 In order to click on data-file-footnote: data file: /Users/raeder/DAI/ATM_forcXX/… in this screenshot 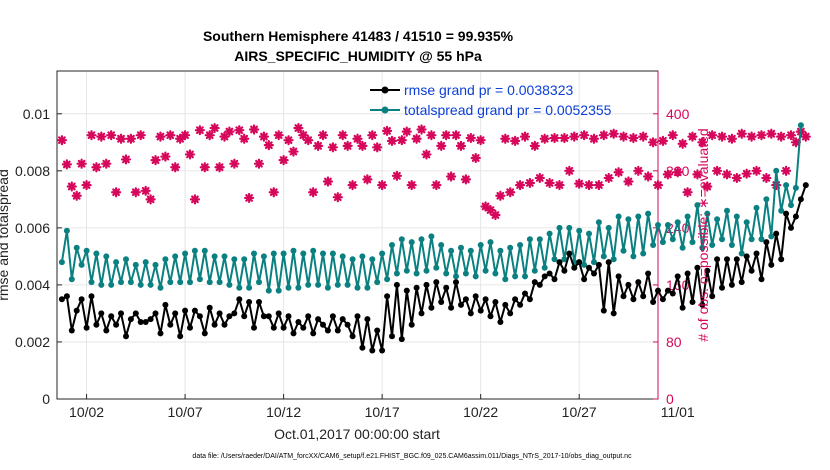, I will do `click(412, 456)`.